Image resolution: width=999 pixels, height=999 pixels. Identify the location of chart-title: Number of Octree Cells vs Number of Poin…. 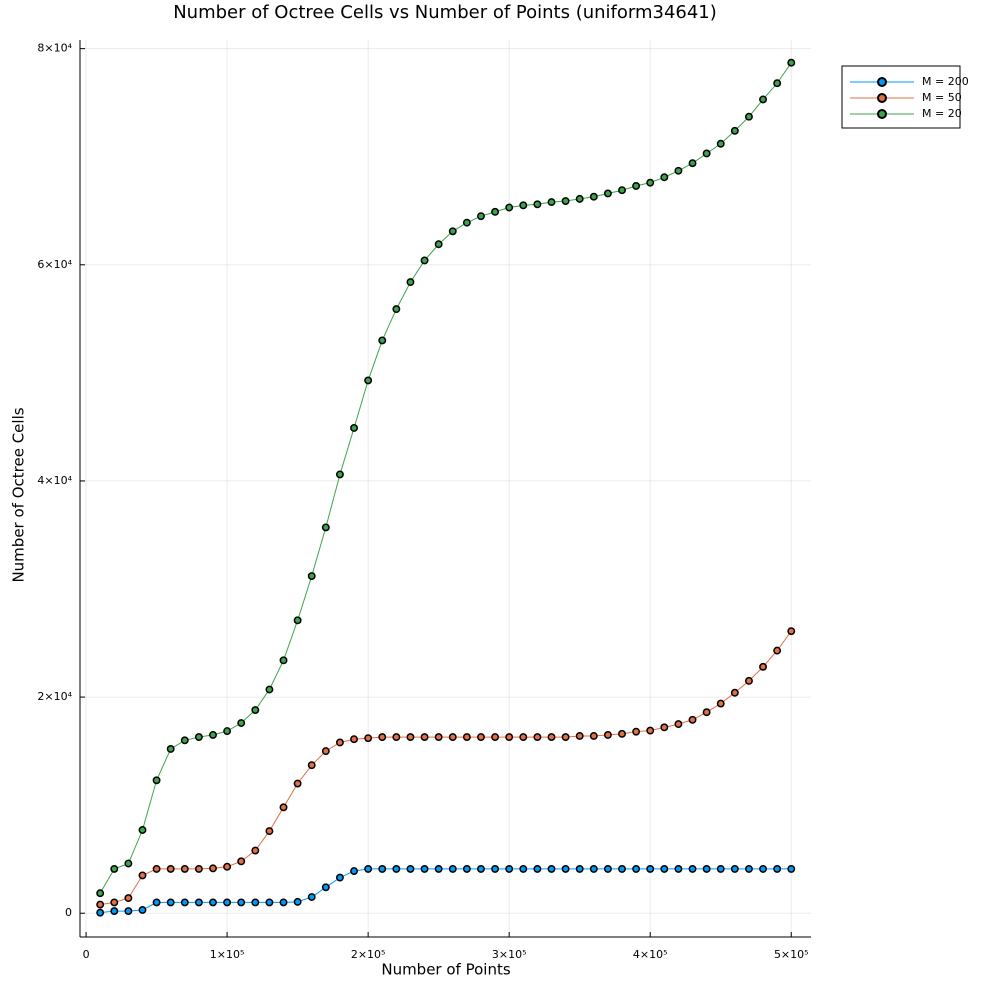
(445, 12).